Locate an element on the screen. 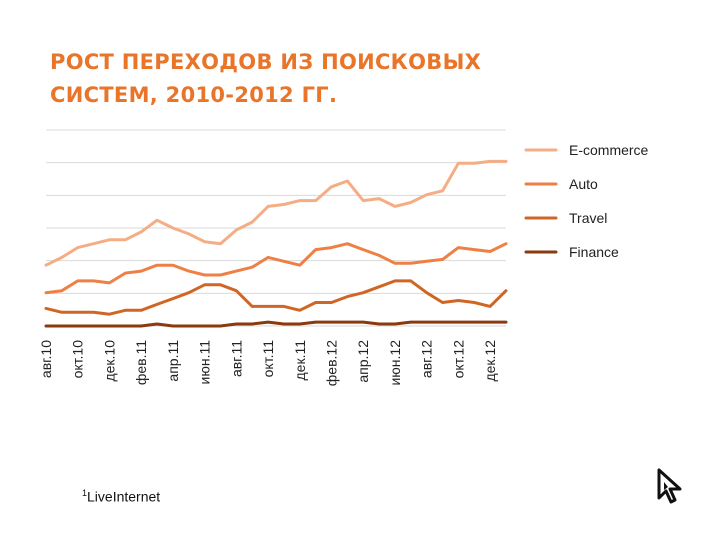  x-tick-label: авг.10 is located at coordinates (46, 359).